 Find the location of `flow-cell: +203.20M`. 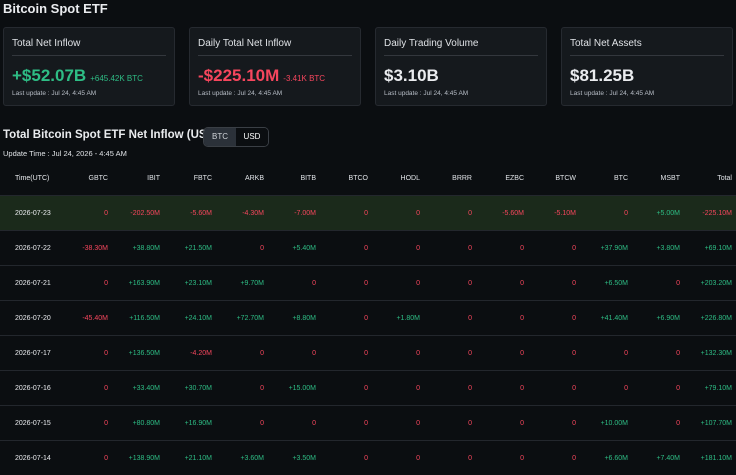

flow-cell: +203.20M is located at coordinates (710, 283).